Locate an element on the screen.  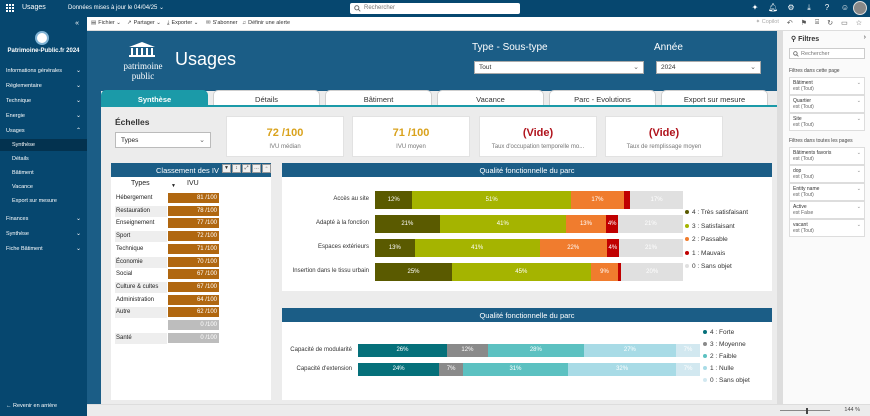
refresh-icon: ↻ is located at coordinates (830, 23).